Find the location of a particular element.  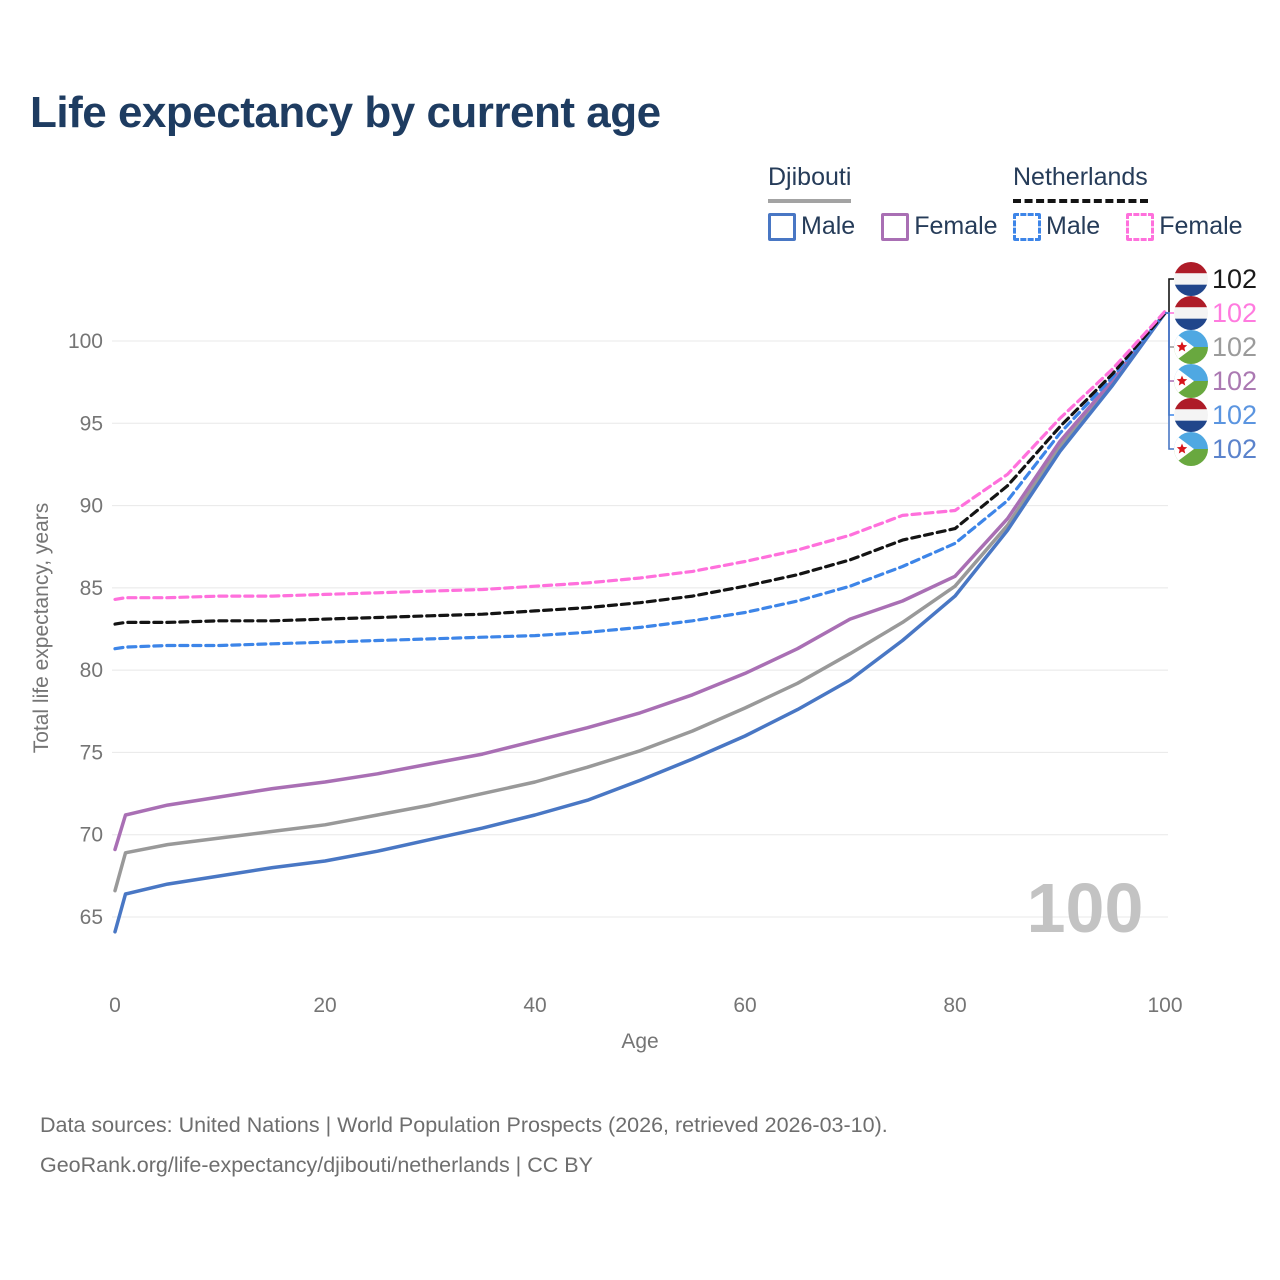

x-tick-80: 80 is located at coordinates (954, 1005).